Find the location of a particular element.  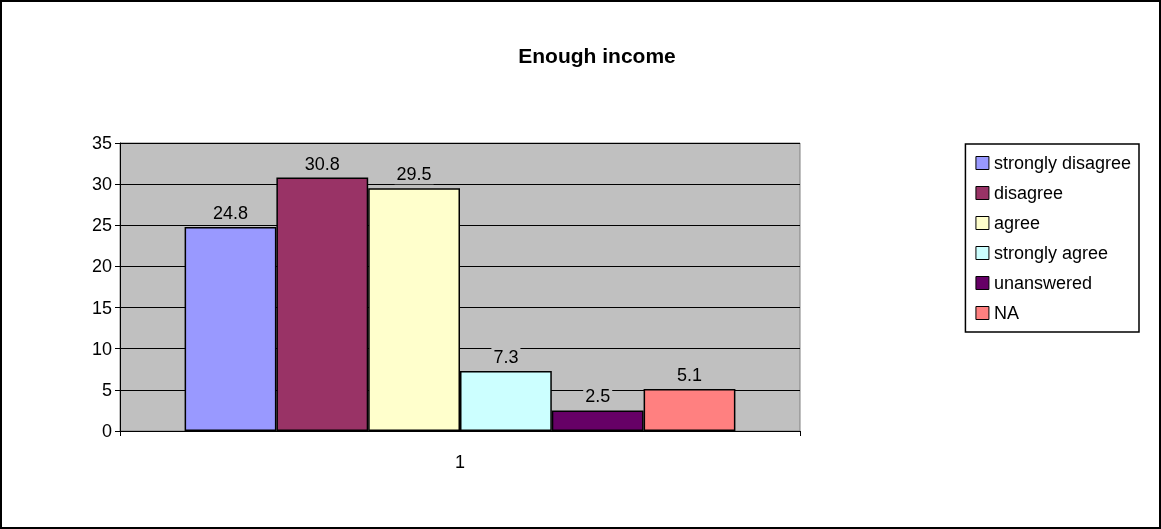

legend-label: unanswered is located at coordinates (1042, 283).